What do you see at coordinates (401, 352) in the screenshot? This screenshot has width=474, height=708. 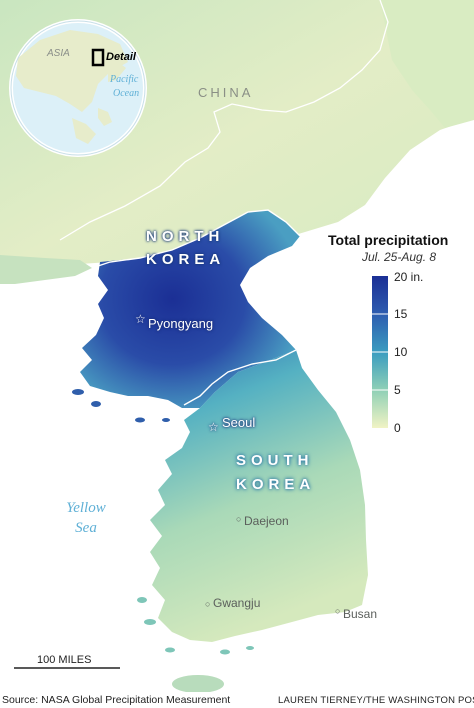 I see `legend-tick-label: 10` at bounding box center [401, 352].